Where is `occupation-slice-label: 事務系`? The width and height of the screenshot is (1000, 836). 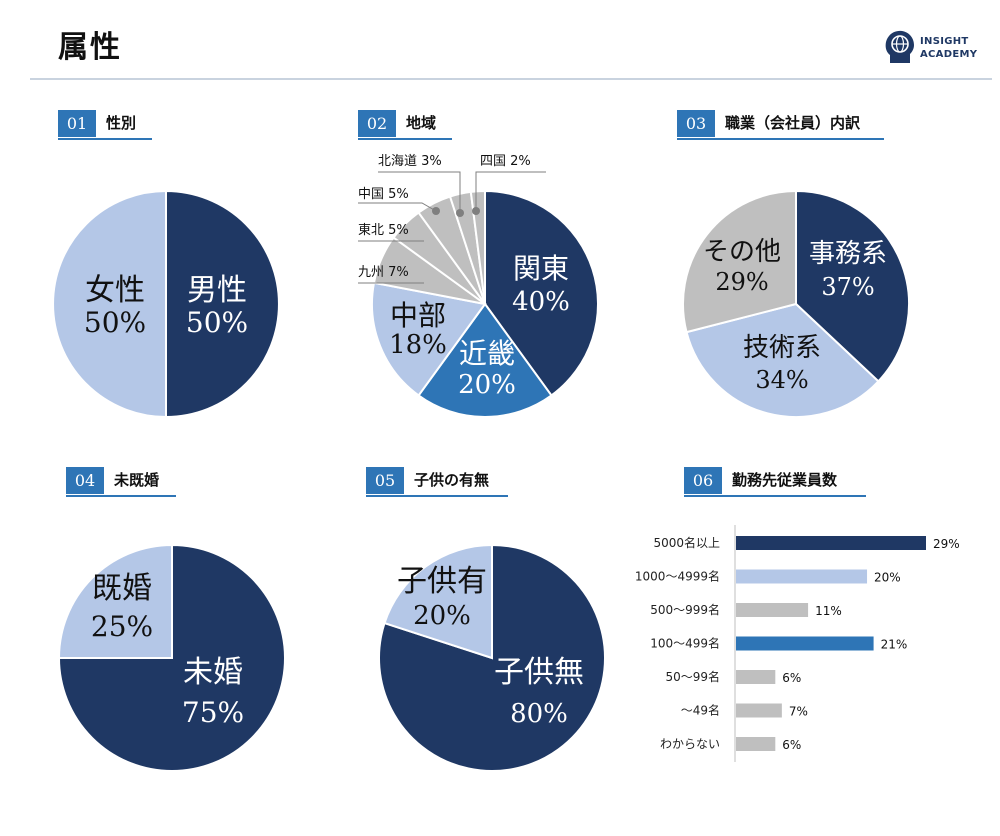 occupation-slice-label: 事務系 is located at coordinates (848, 254).